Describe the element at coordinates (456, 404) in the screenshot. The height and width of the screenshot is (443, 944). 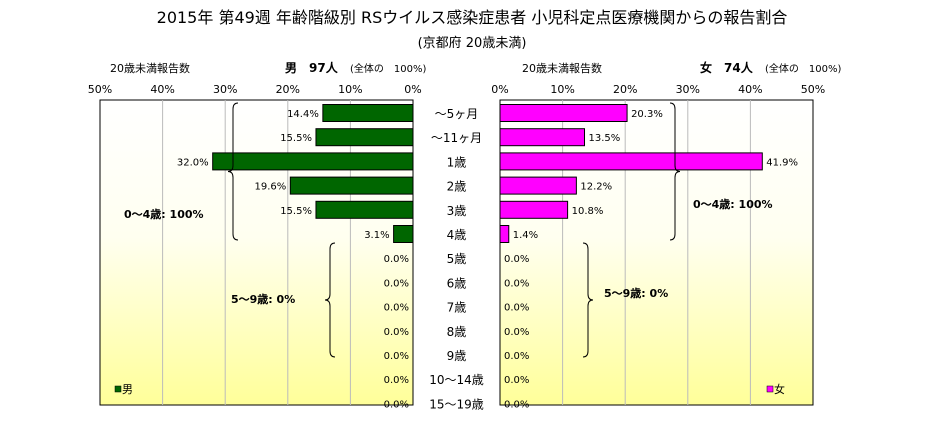
I see `category-label: 15～19歳` at that location.